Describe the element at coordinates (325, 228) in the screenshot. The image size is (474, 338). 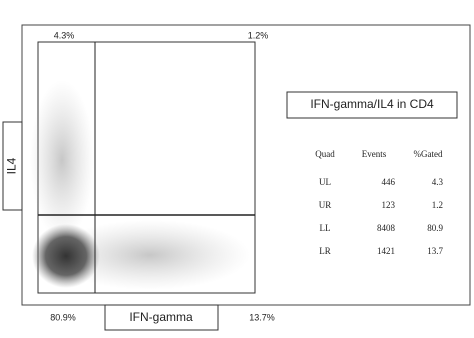
I see `table-cell: LL` at that location.